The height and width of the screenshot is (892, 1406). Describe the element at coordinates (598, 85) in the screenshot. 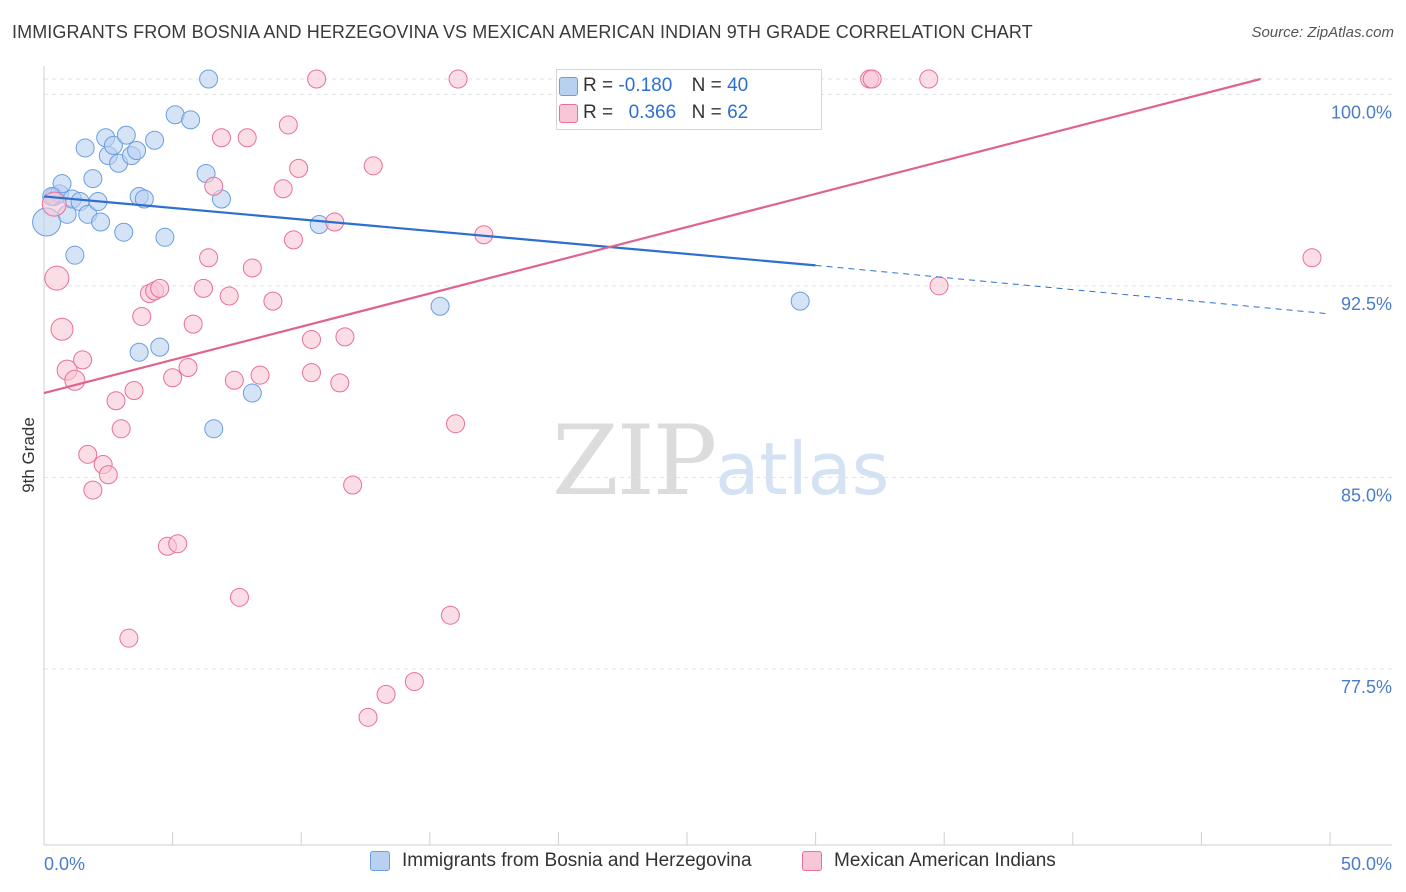

I see `stats-r-label: R =` at that location.